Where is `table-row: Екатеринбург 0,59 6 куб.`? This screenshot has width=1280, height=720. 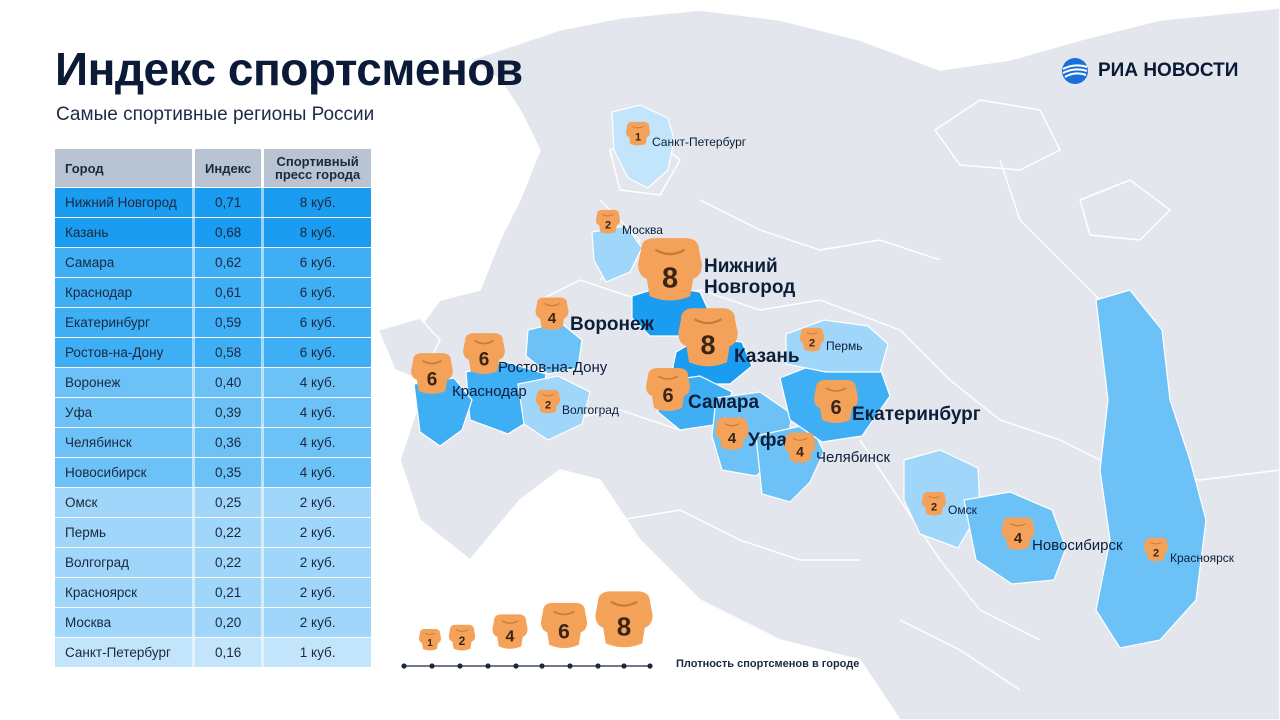
table-row: Екатеринбург 0,59 6 куб. is located at coordinates (213, 322).